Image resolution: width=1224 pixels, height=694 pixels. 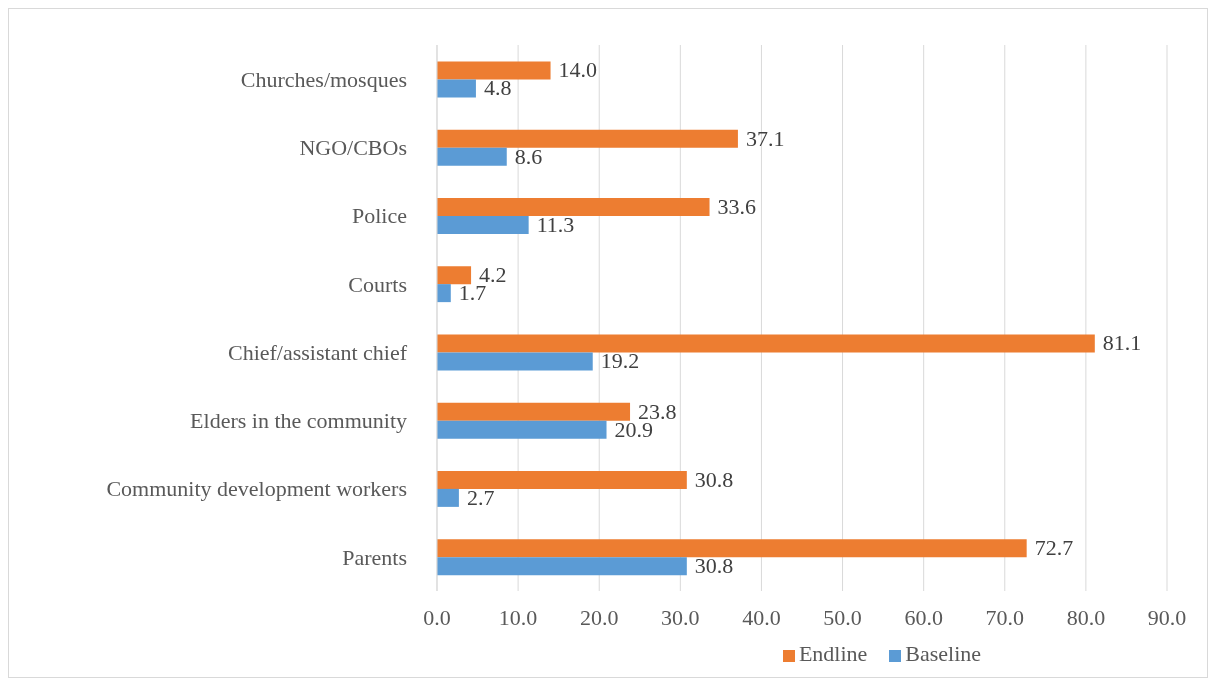 I want to click on x-tick-label: 30.0, so click(x=680, y=617).